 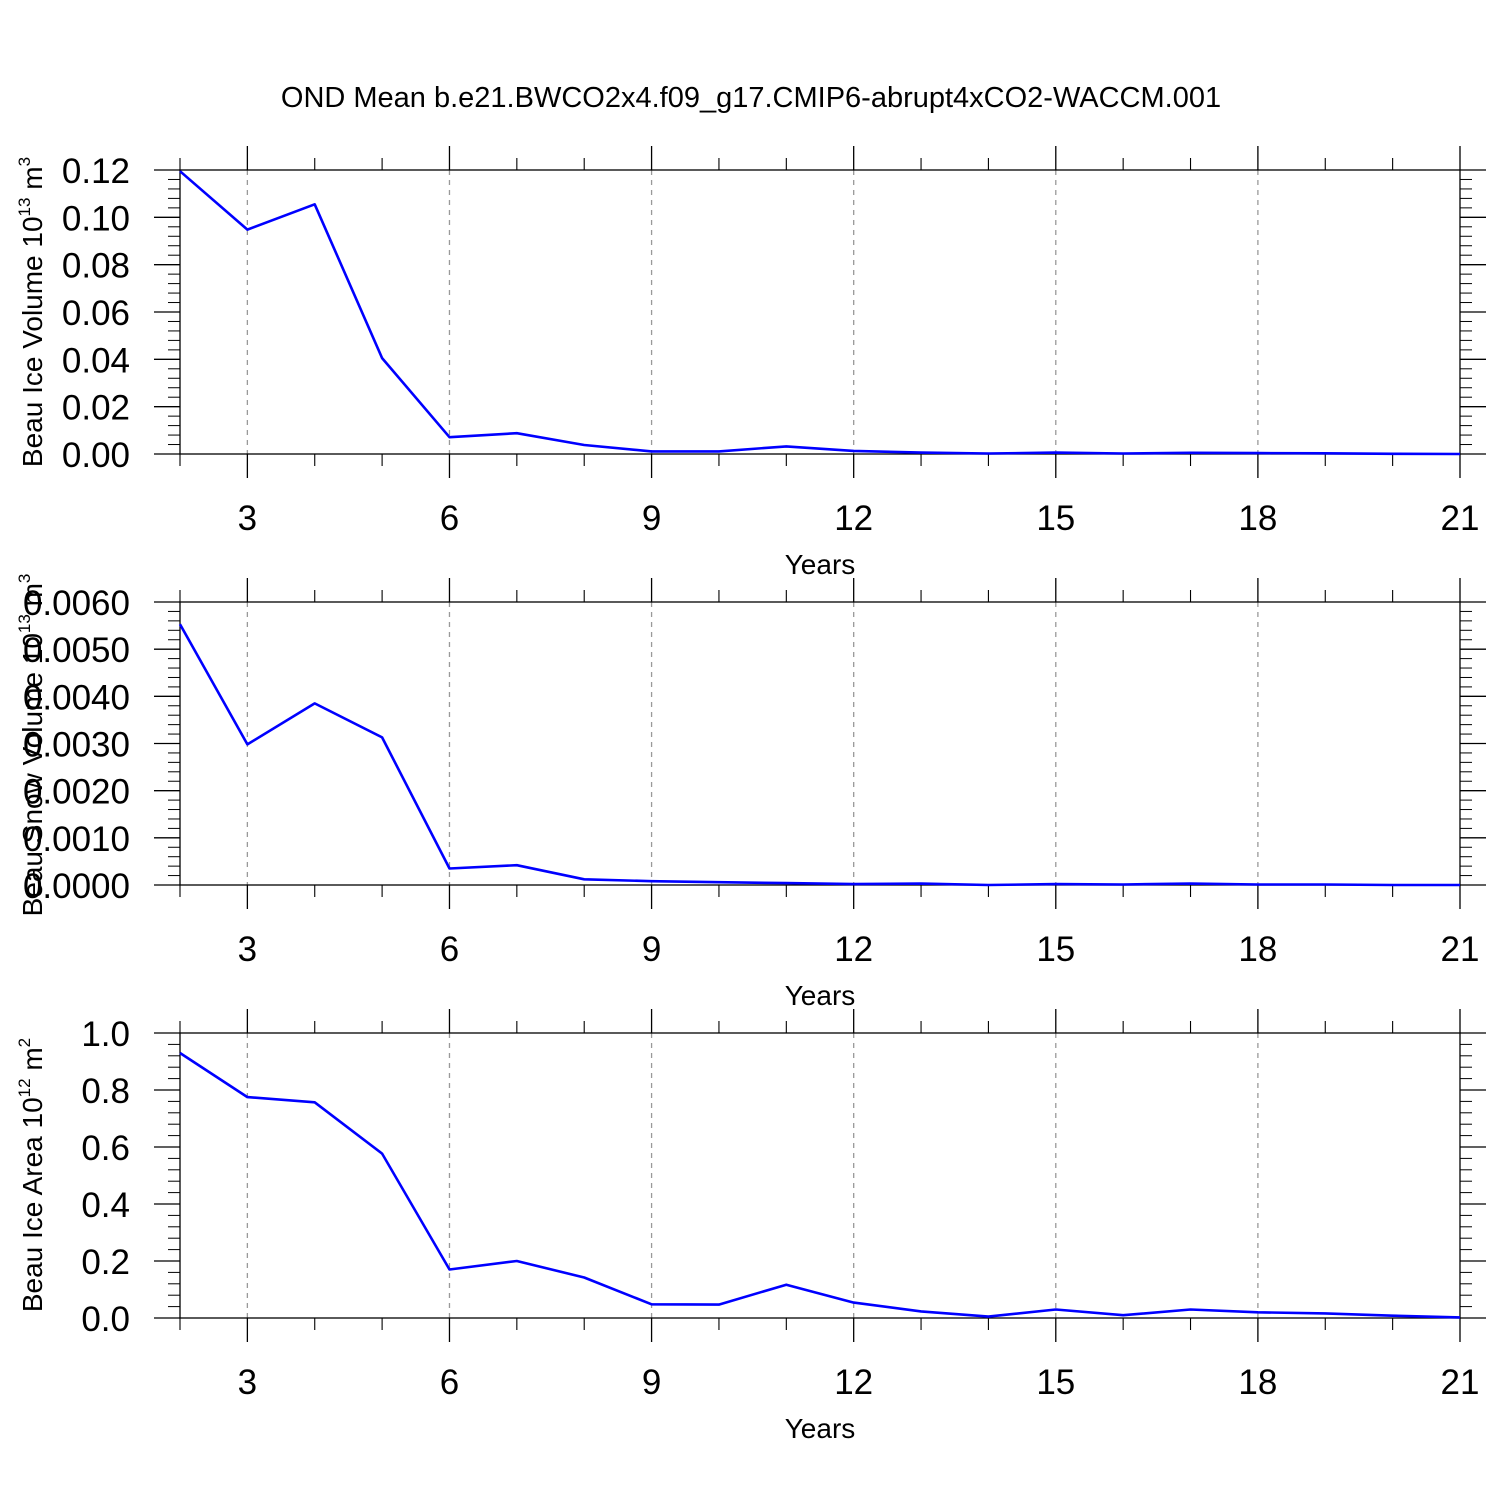 What do you see at coordinates (96, 218) in the screenshot?
I see `chart-1-y-tick-label: 0.10` at bounding box center [96, 218].